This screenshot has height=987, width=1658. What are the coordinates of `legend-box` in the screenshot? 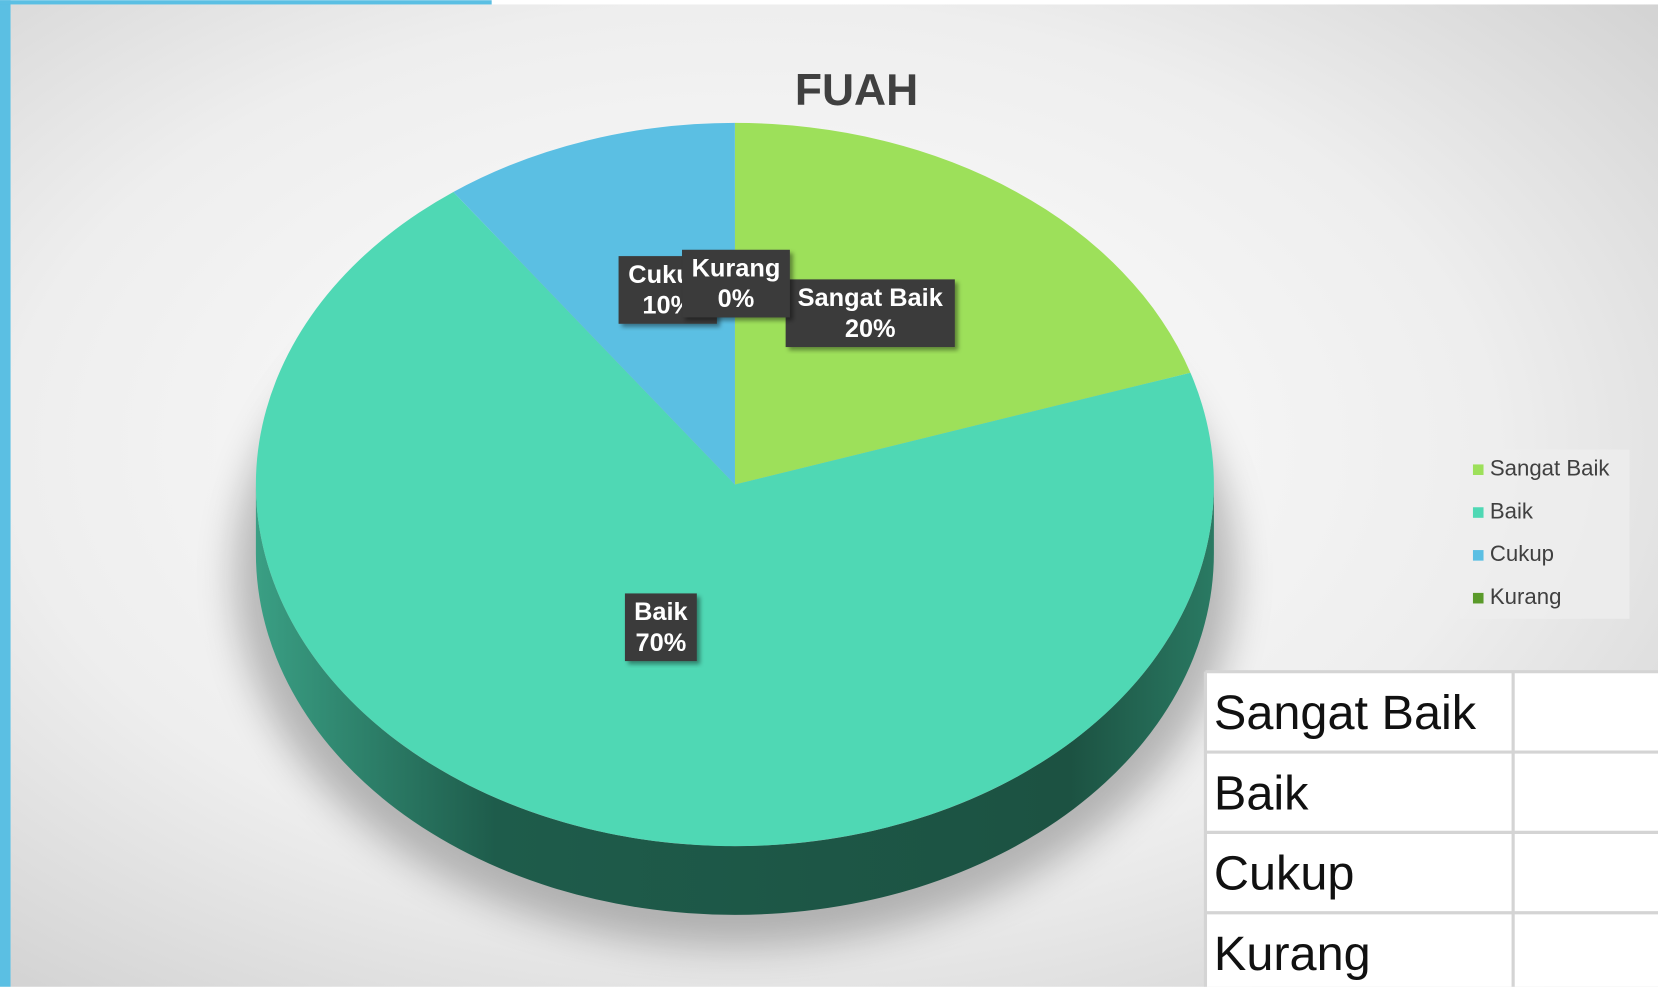 It's located at (1545, 534).